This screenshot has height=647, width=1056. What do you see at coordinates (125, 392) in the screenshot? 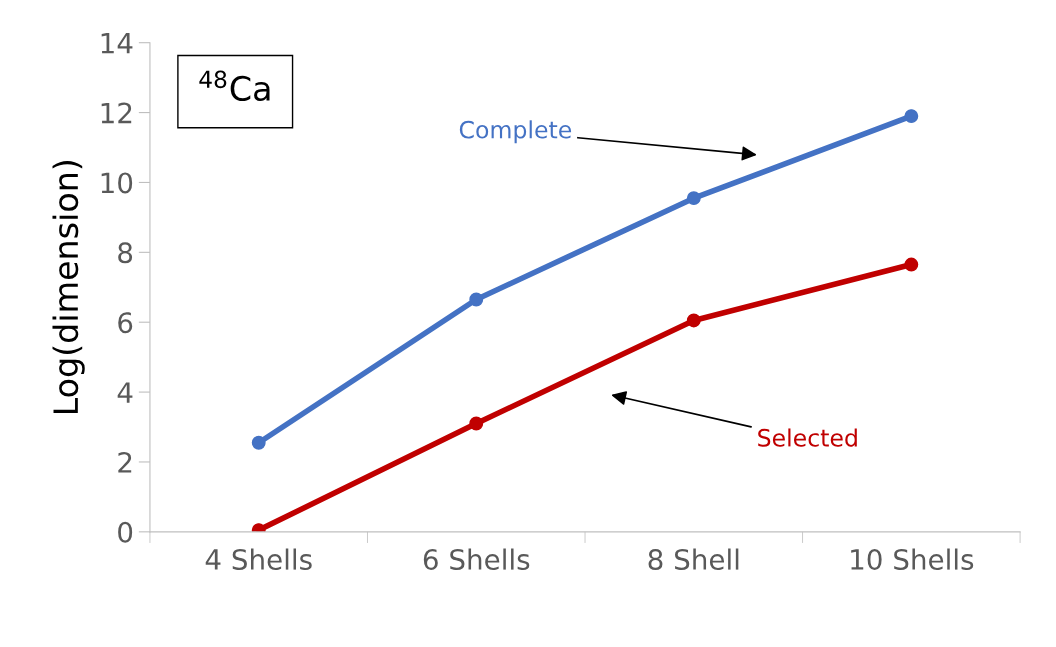
I see `y-tick-label: 4` at bounding box center [125, 392].